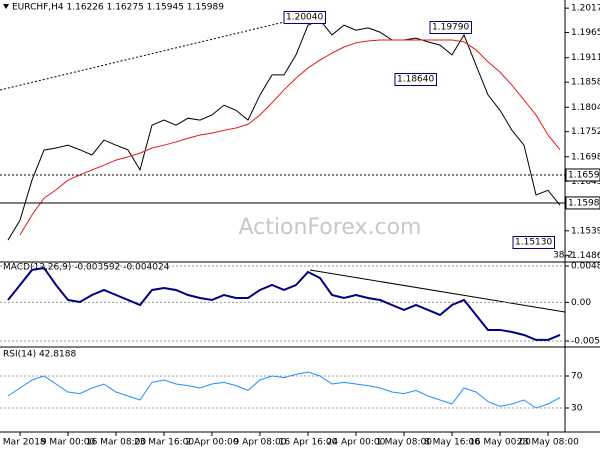 The height and width of the screenshot is (450, 600). What do you see at coordinates (212, 443) in the screenshot?
I see `x-tick-label: 2 Apr 00:00` at bounding box center [212, 443].